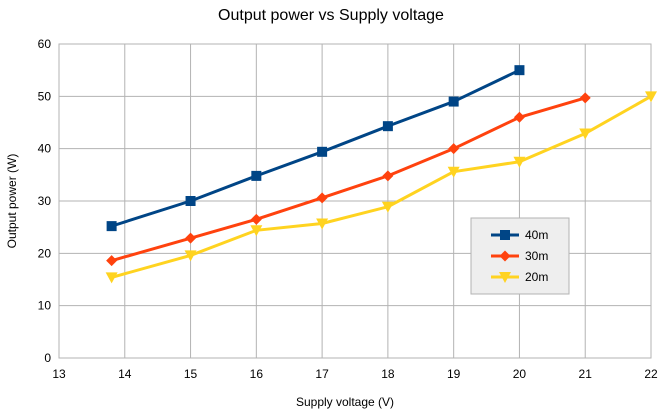  What do you see at coordinates (45, 149) in the screenshot?
I see `y-tick-label: 40` at bounding box center [45, 149].